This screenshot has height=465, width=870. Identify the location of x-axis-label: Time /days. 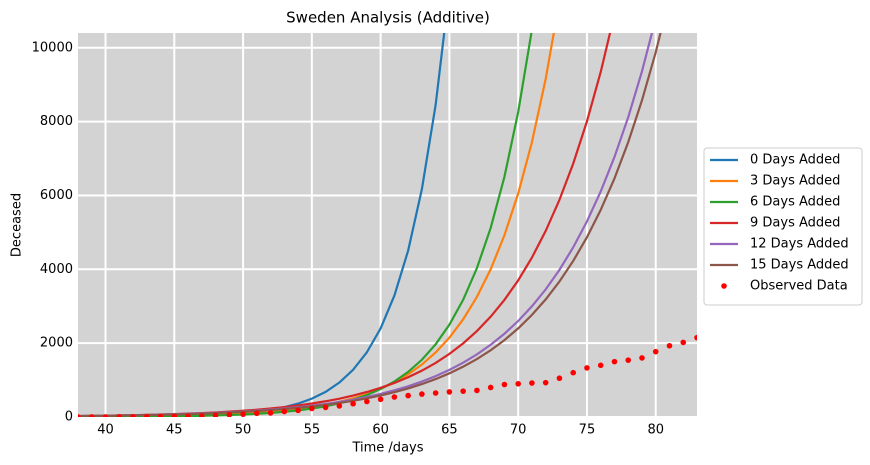
(387, 448).